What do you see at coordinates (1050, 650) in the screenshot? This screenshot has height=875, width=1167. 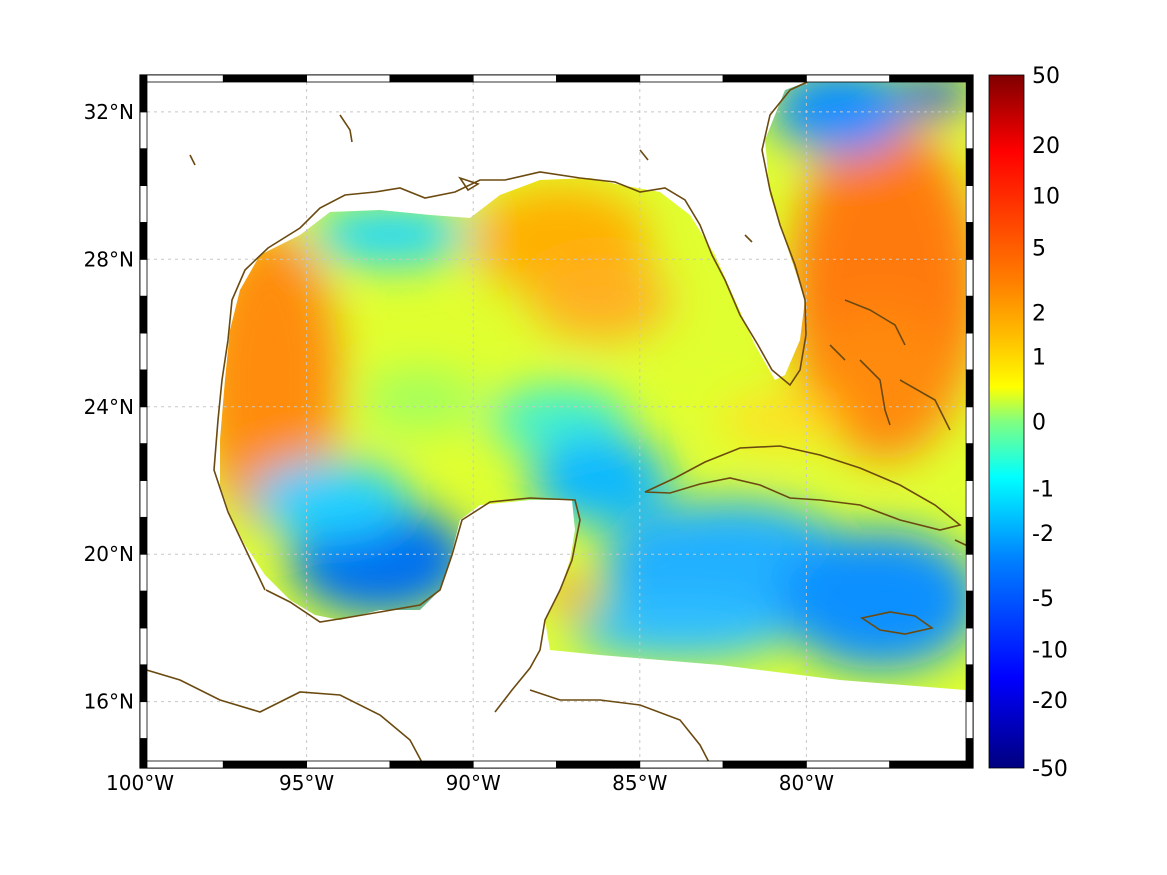 I see `colorbar-tick-label: -10` at bounding box center [1050, 650].